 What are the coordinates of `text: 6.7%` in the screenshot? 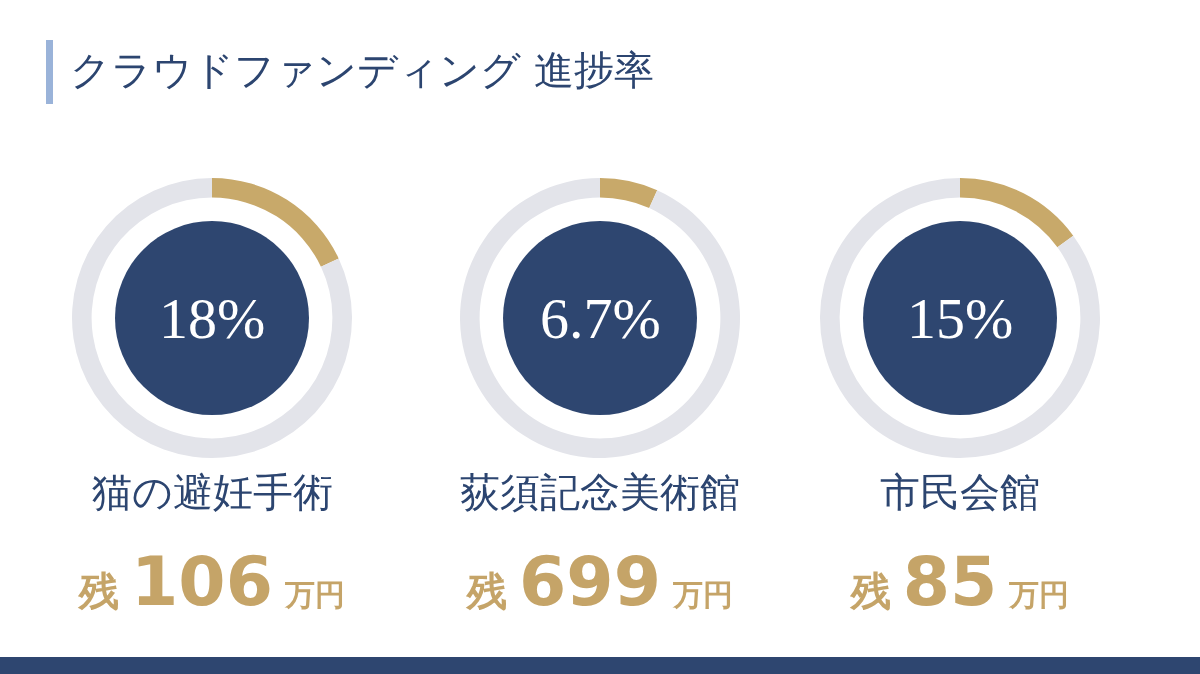 It's located at (600, 318).